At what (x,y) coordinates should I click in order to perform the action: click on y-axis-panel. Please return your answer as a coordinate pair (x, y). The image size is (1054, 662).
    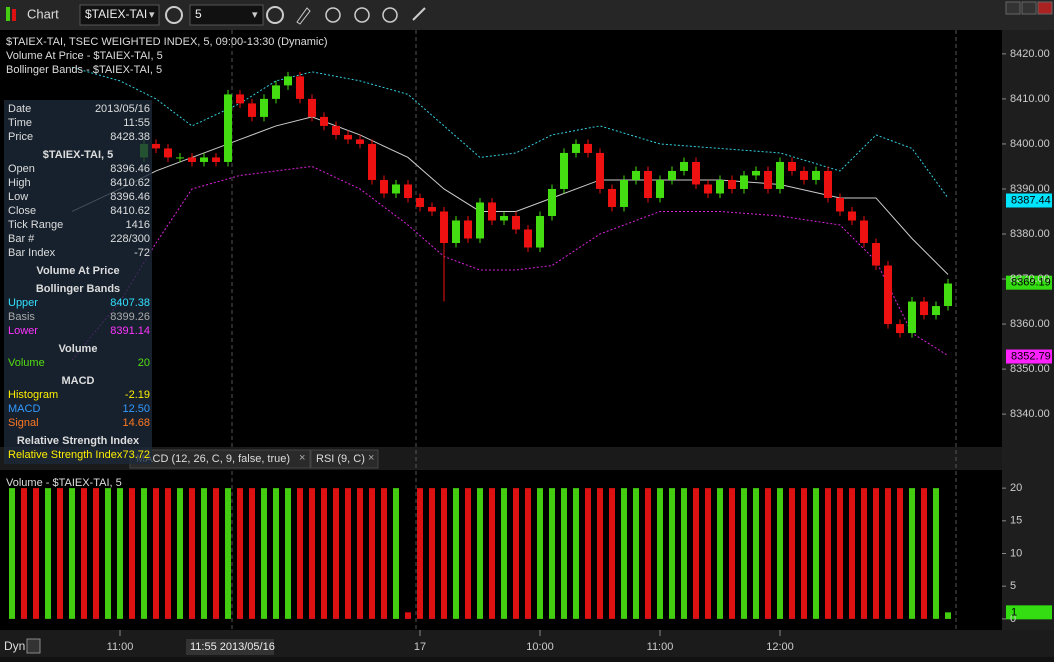
    Looking at the image, I should click on (1028, 330).